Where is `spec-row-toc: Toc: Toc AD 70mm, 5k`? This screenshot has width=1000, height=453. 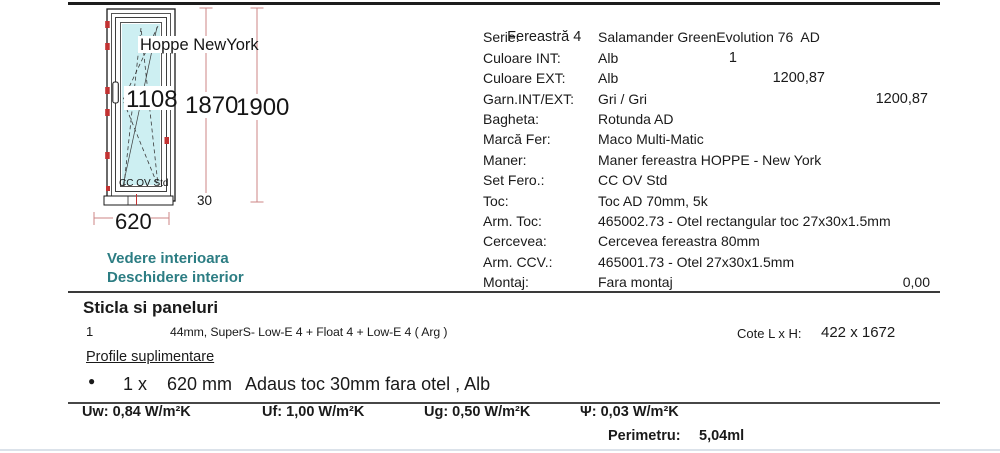
spec-row-toc: Toc: Toc AD 70mm, 5k is located at coordinates (713, 201).